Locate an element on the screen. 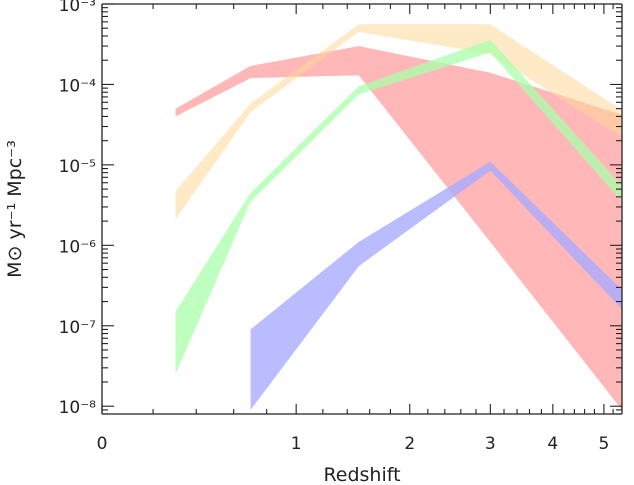  x-tick-label: 3 is located at coordinates (490, 444).